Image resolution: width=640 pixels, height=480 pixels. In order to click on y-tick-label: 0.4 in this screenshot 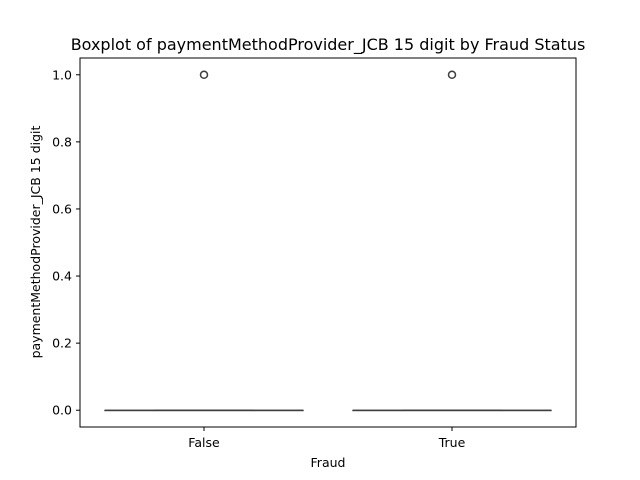, I will do `click(62, 276)`.